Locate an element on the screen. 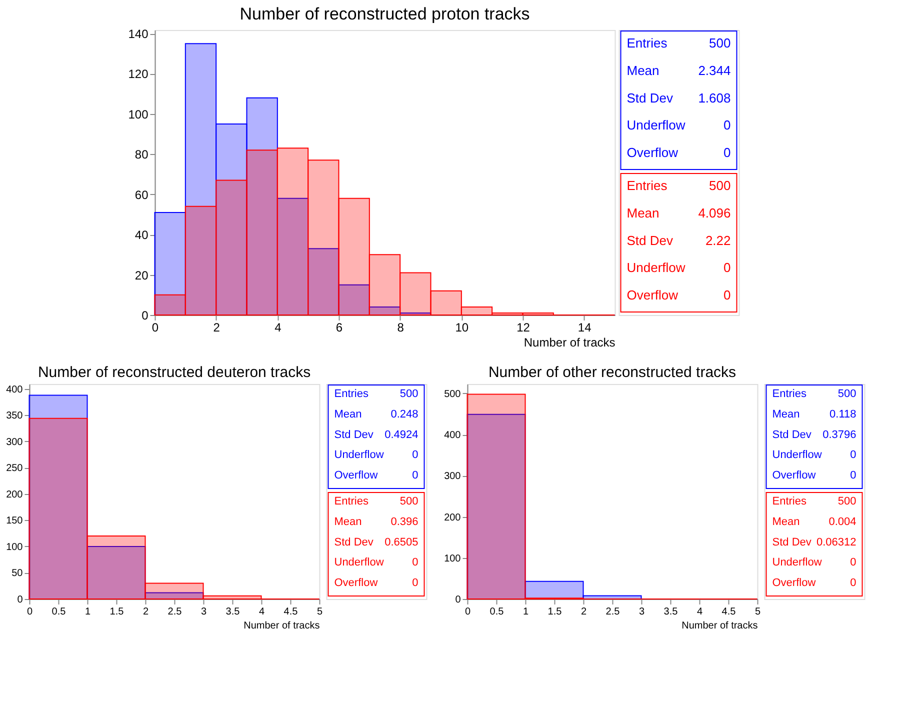  text: 0.248 is located at coordinates (404, 414).